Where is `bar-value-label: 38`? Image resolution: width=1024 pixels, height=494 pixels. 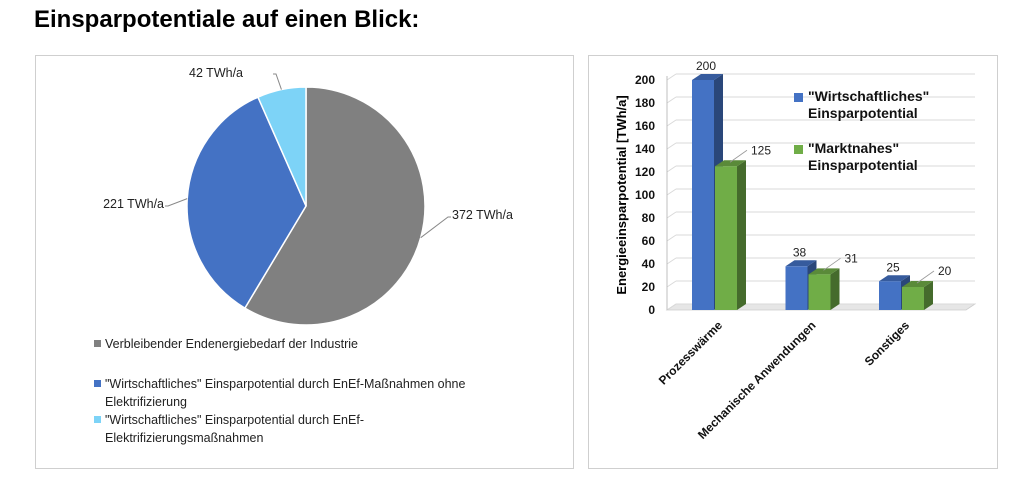 bar-value-label: 38 is located at coordinates (800, 252).